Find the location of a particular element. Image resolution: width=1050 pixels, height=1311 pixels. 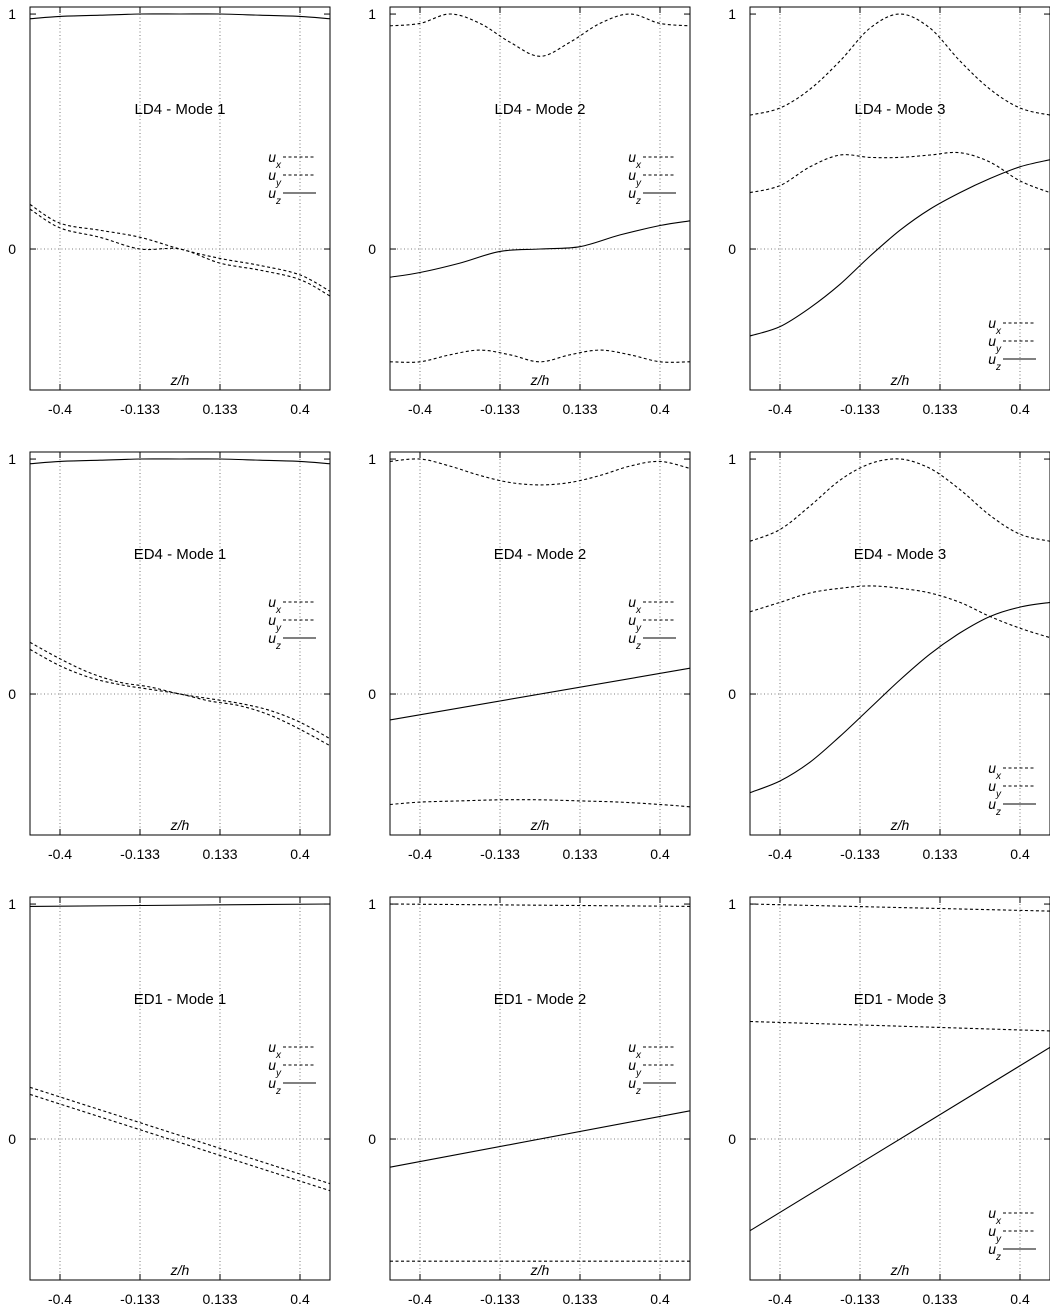

chart-title: LD4 - Mode 3 is located at coordinates (900, 109).